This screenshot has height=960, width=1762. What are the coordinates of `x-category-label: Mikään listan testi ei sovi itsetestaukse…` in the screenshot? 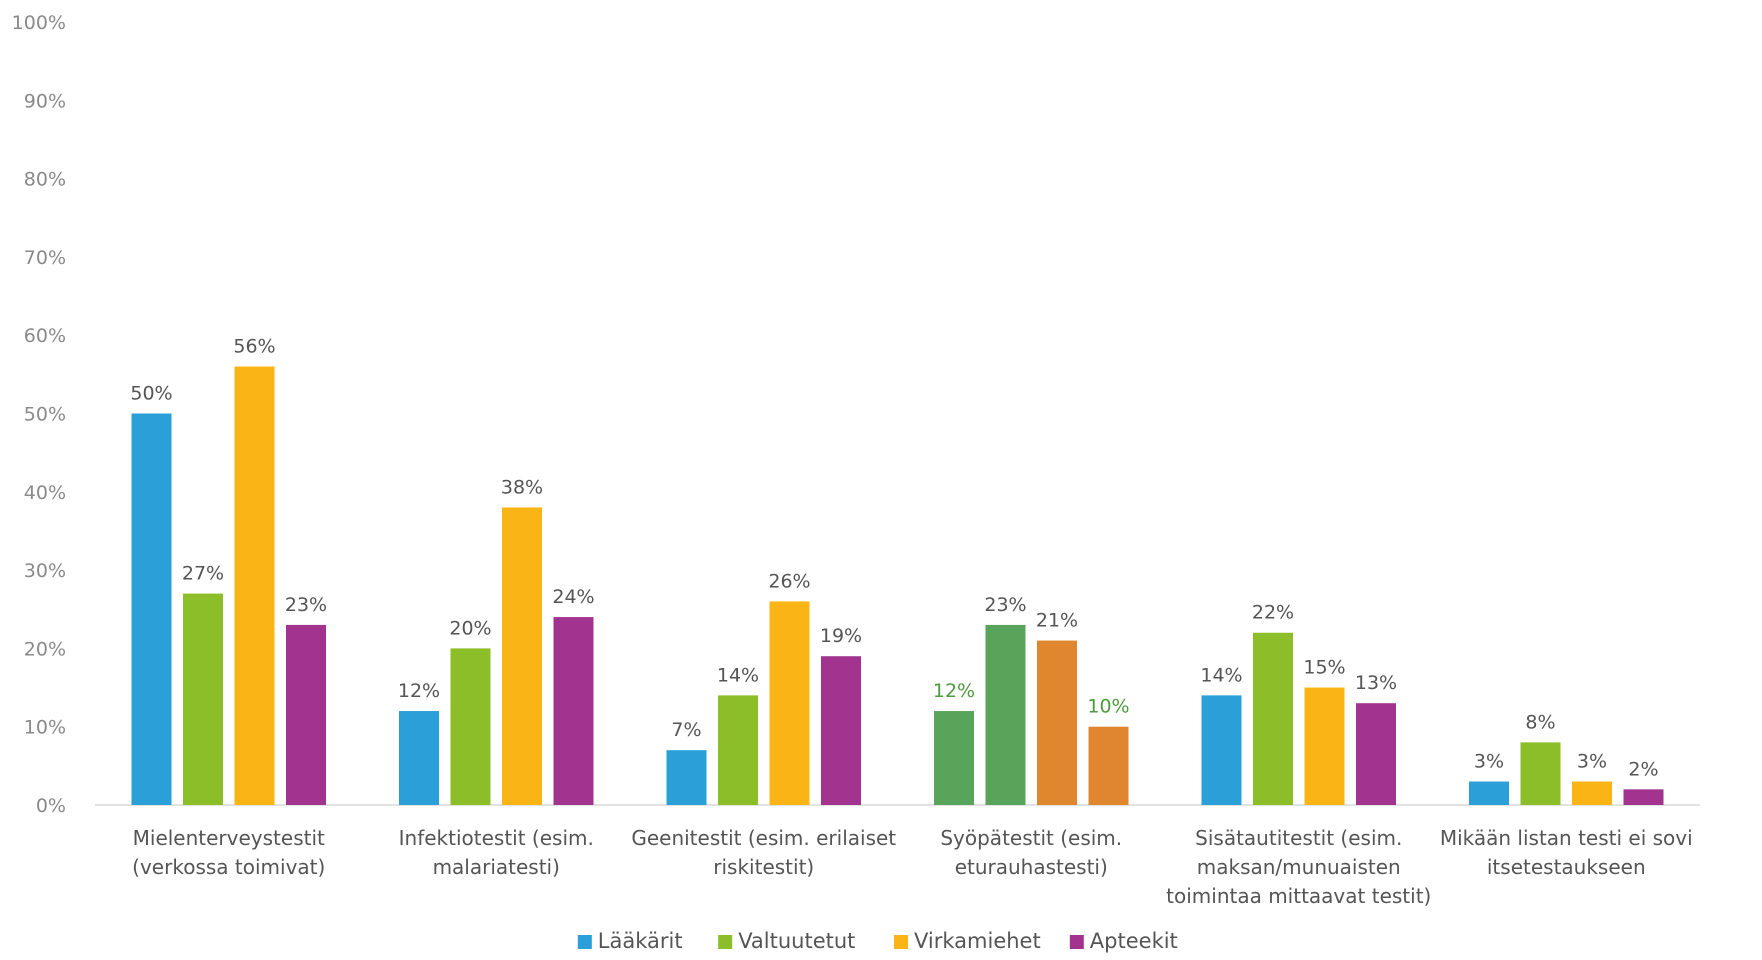 It's located at (1566, 852).